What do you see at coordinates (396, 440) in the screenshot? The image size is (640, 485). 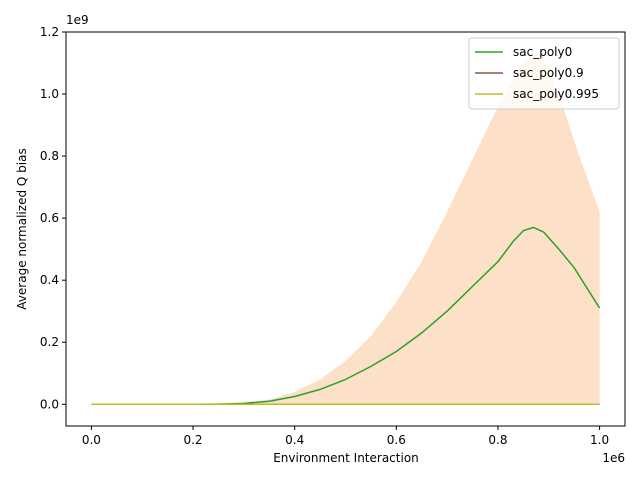 I see `x-tick-label: 0.6` at bounding box center [396, 440].